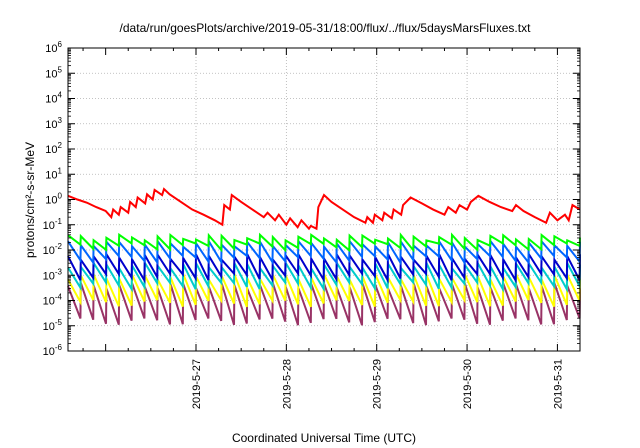 The width and height of the screenshot is (640, 448). What do you see at coordinates (60, 69) in the screenshot?
I see `y-tick-exponent: 5` at bounding box center [60, 69].